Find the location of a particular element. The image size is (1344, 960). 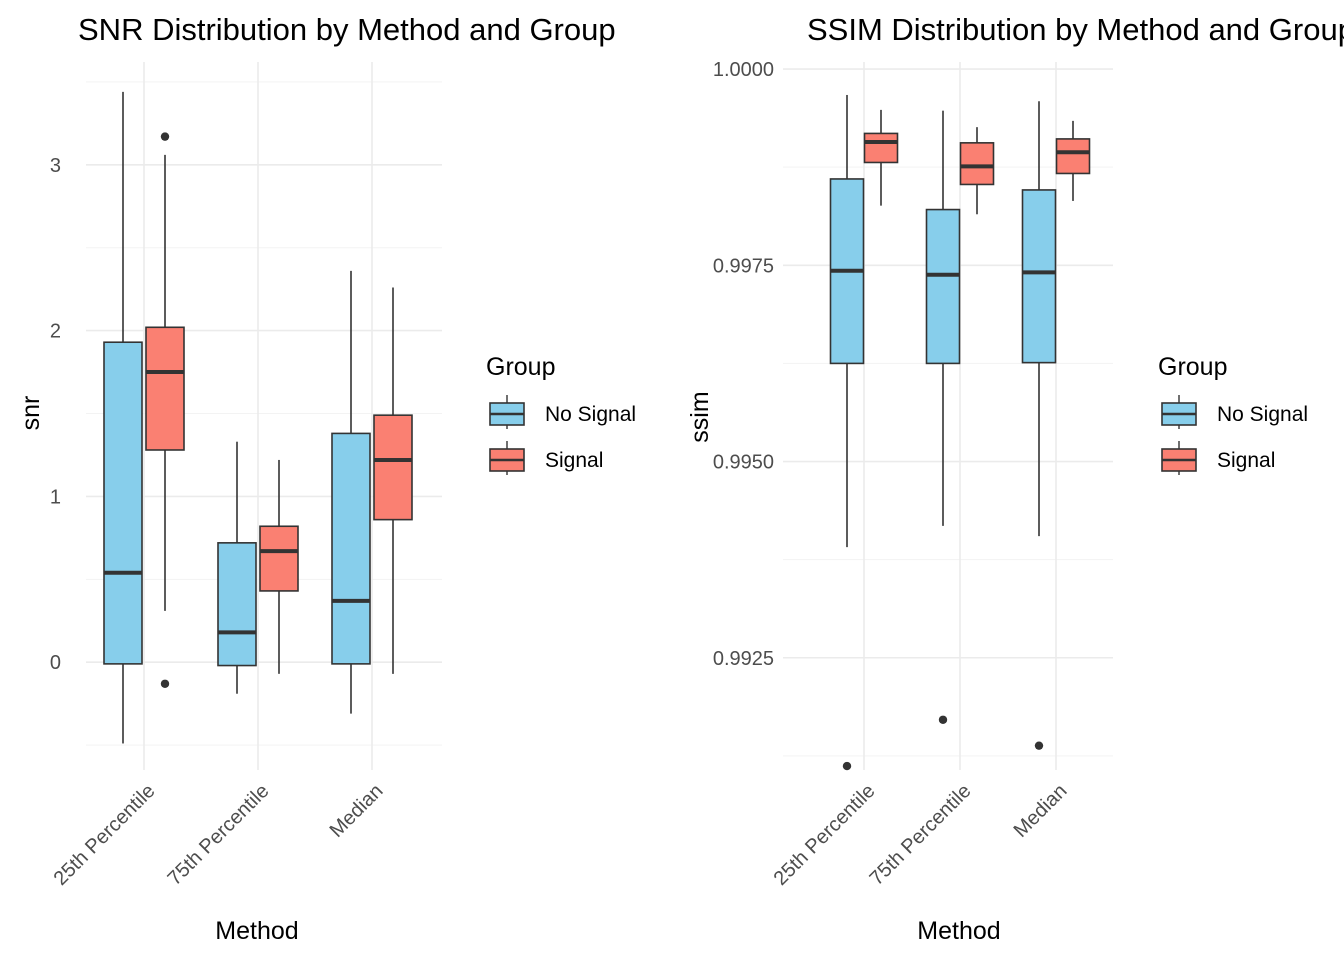

ssim-y-axis-title: ssim is located at coordinates (700, 416).